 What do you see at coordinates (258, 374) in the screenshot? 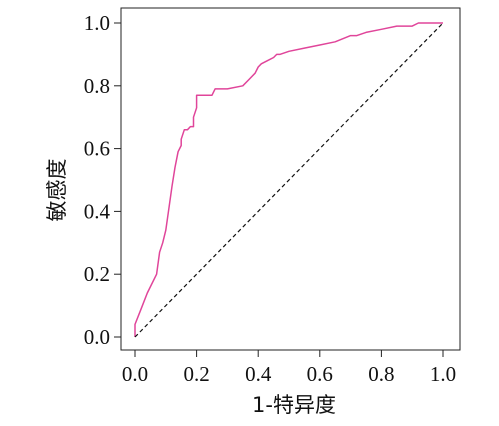
I see `x-tick-label: 0.4` at bounding box center [258, 374].